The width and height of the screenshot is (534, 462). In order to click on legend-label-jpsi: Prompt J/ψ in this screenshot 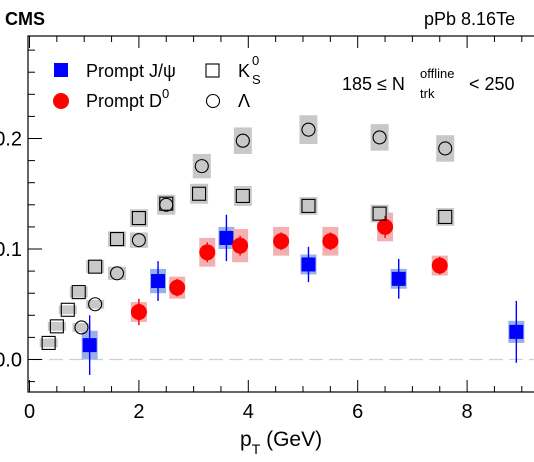, I will do `click(131, 71)`.